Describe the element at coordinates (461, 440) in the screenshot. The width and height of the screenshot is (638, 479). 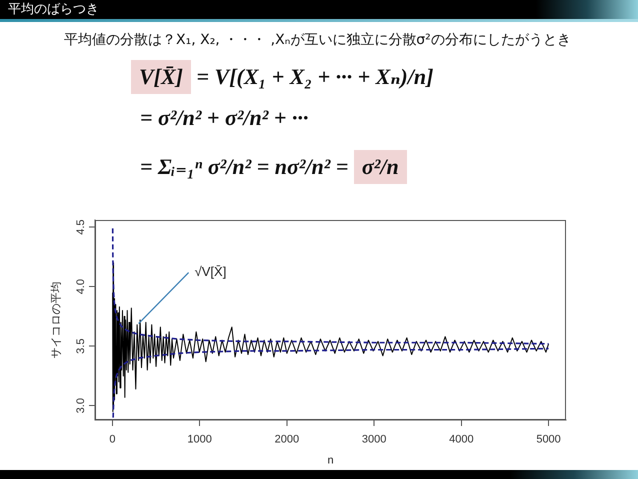
I see `x-tick-label: 4000` at that location.